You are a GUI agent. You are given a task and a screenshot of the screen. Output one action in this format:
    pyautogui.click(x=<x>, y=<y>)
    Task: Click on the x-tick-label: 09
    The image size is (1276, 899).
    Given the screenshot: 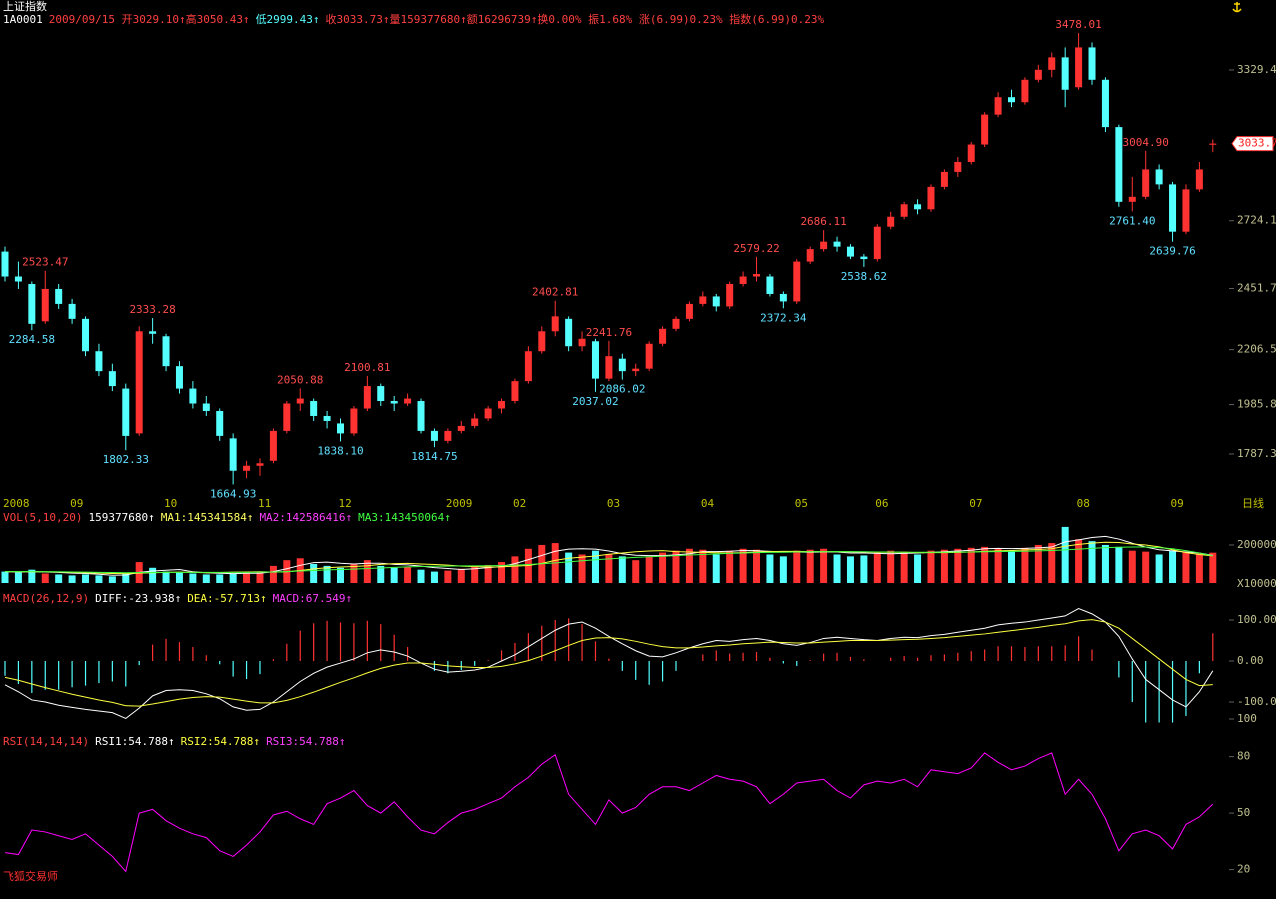 What is the action you would take?
    pyautogui.click(x=1177, y=503)
    